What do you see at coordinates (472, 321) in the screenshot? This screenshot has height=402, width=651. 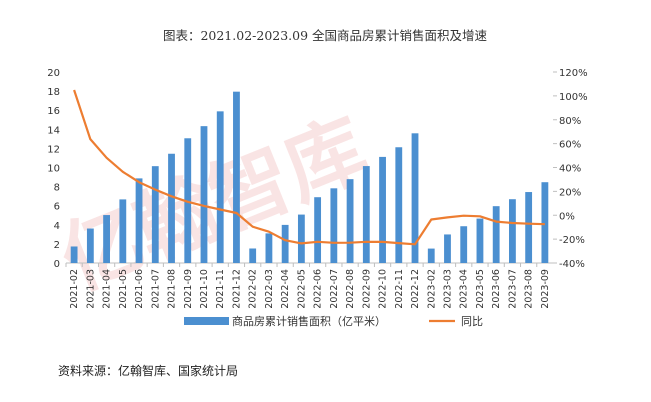 I see `legend-line-label: 同比` at bounding box center [472, 321].